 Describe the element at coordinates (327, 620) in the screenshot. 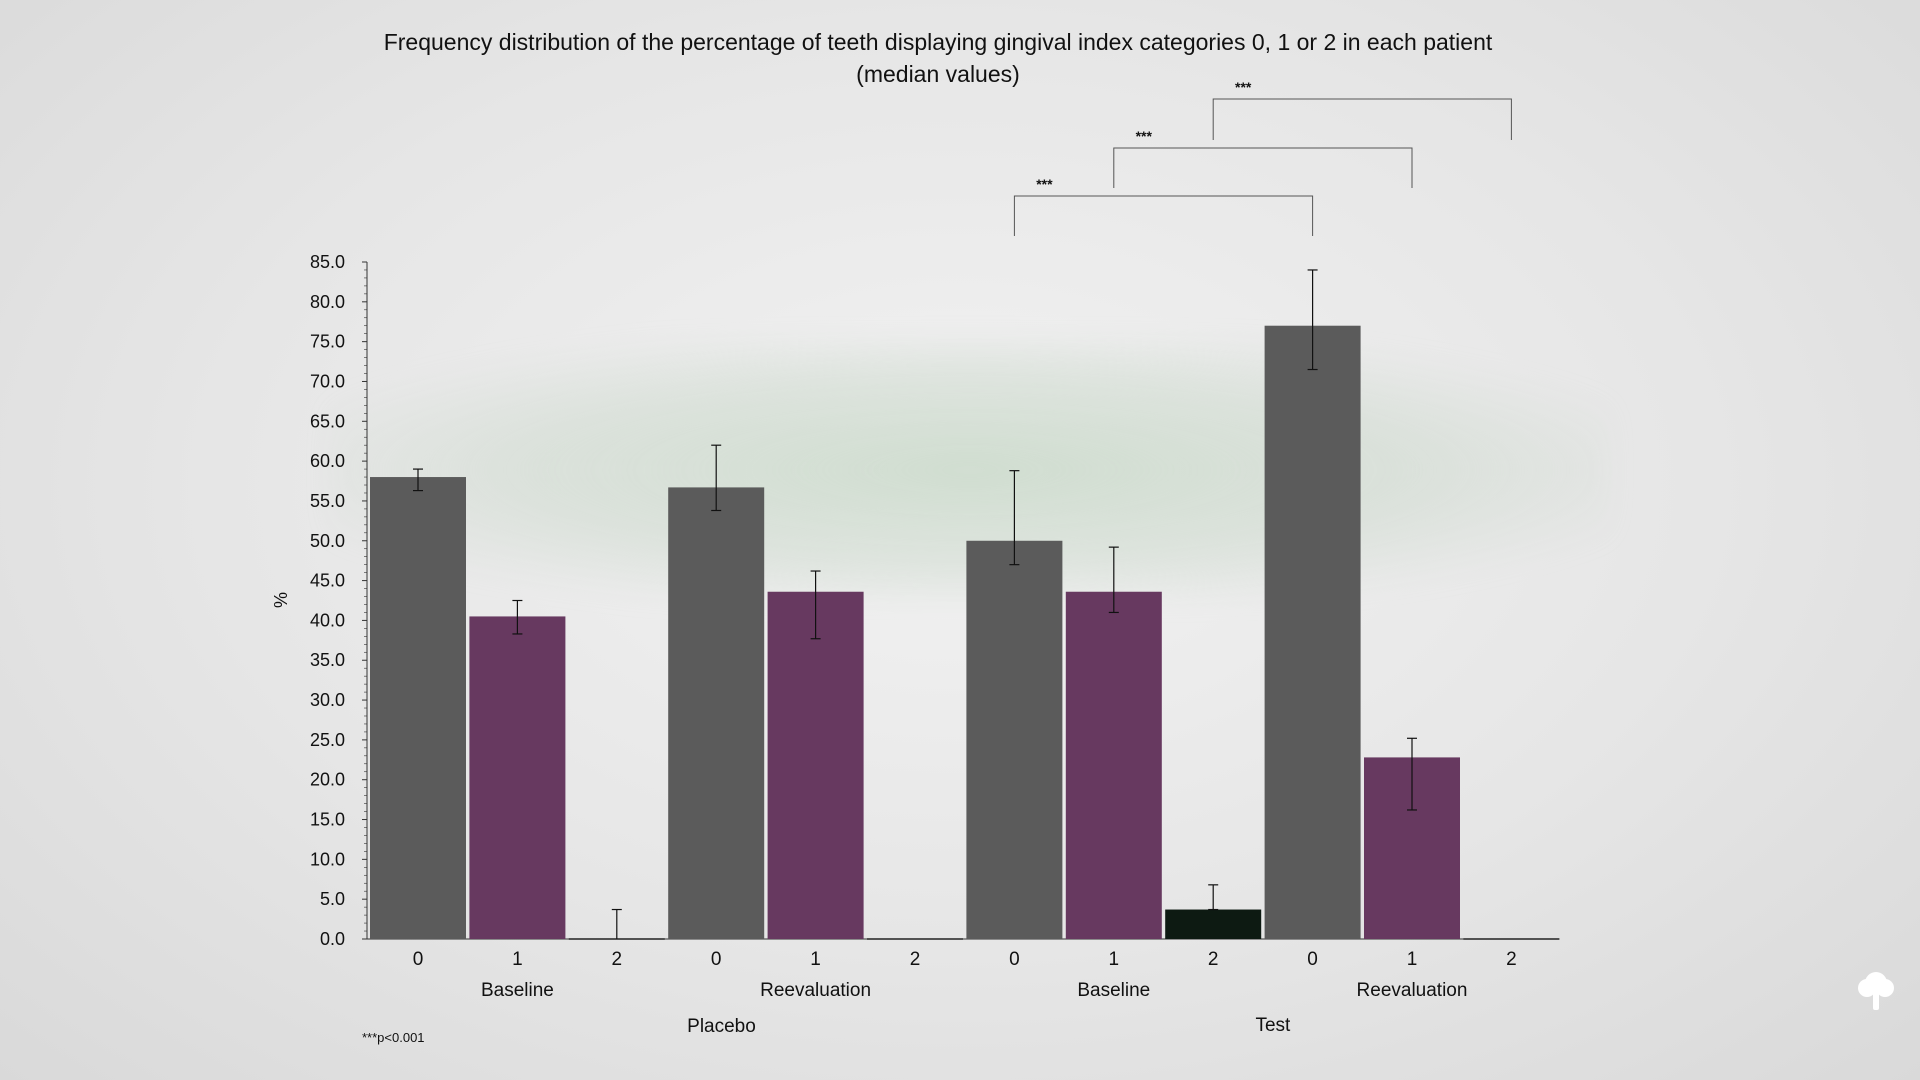

I see `y-tick-label: 40.0` at that location.